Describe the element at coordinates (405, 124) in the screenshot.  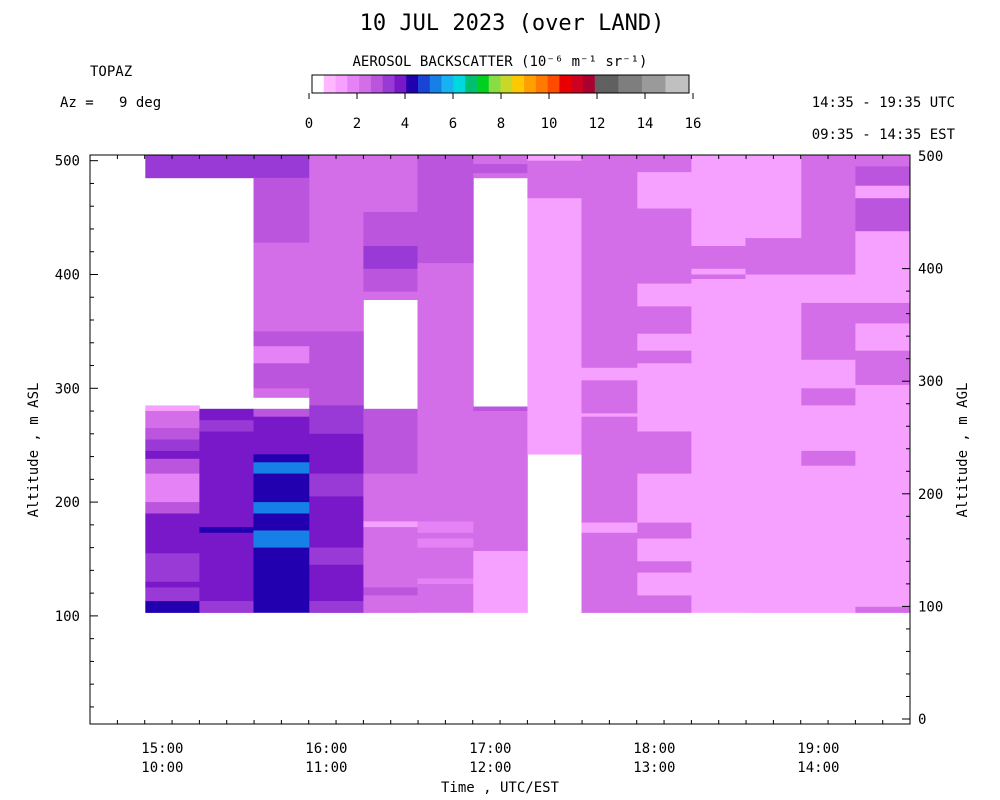
I see `colorbar-tick-label: 4` at that location.